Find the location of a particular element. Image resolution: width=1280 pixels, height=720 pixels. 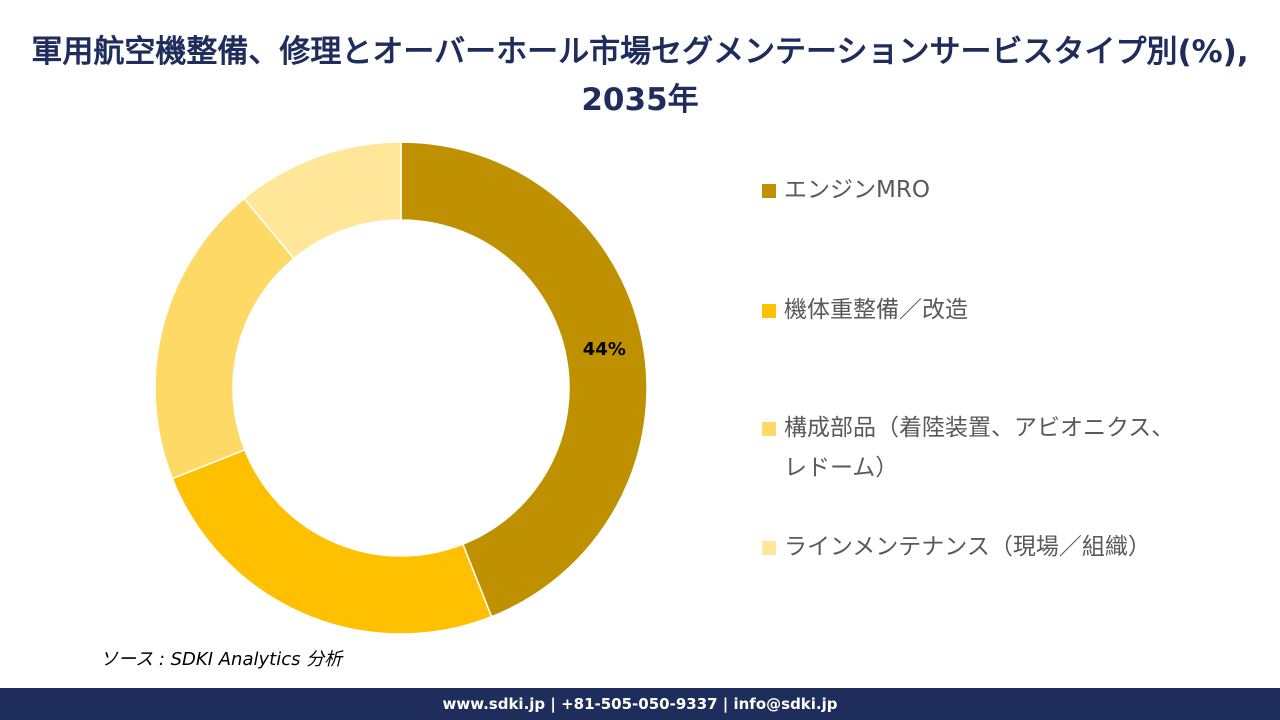

legend-entry: エンジンMRO is located at coordinates (972, 190).